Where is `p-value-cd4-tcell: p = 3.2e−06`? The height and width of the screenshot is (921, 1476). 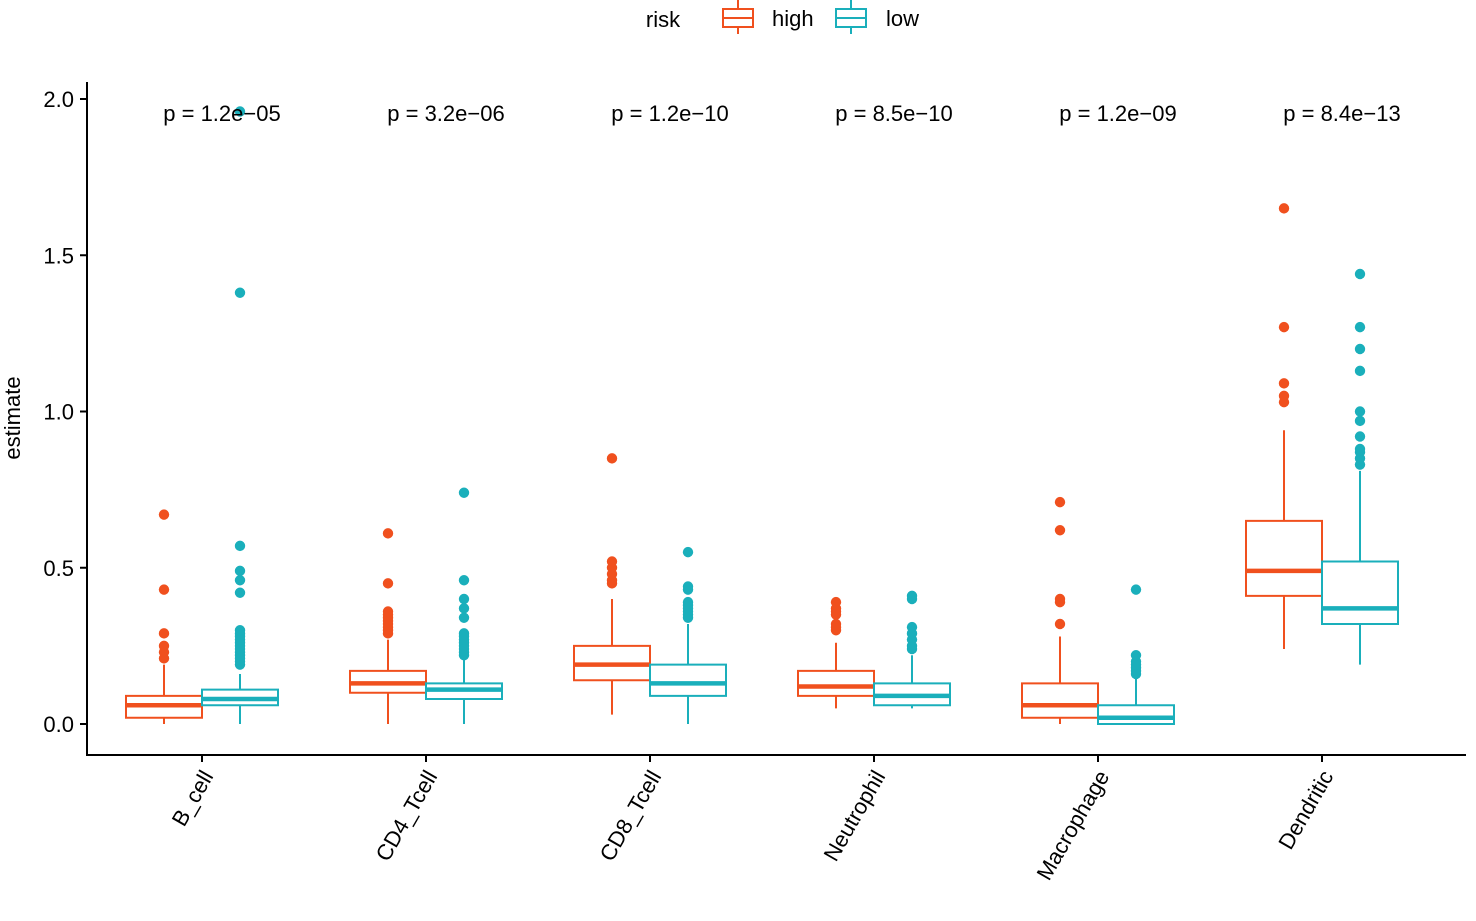 p-value-cd4-tcell: p = 3.2e−06 is located at coordinates (445, 113).